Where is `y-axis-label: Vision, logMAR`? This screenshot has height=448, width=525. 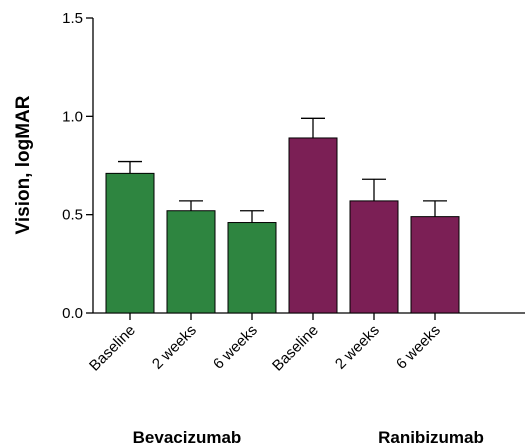 y-axis-label: Vision, logMAR is located at coordinates (23, 164).